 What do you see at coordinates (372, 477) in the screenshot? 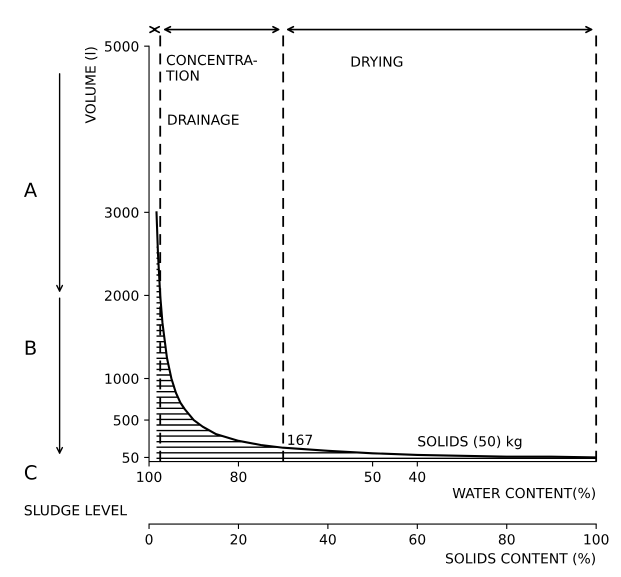
I see `x2-tick-label: 50` at bounding box center [372, 477].